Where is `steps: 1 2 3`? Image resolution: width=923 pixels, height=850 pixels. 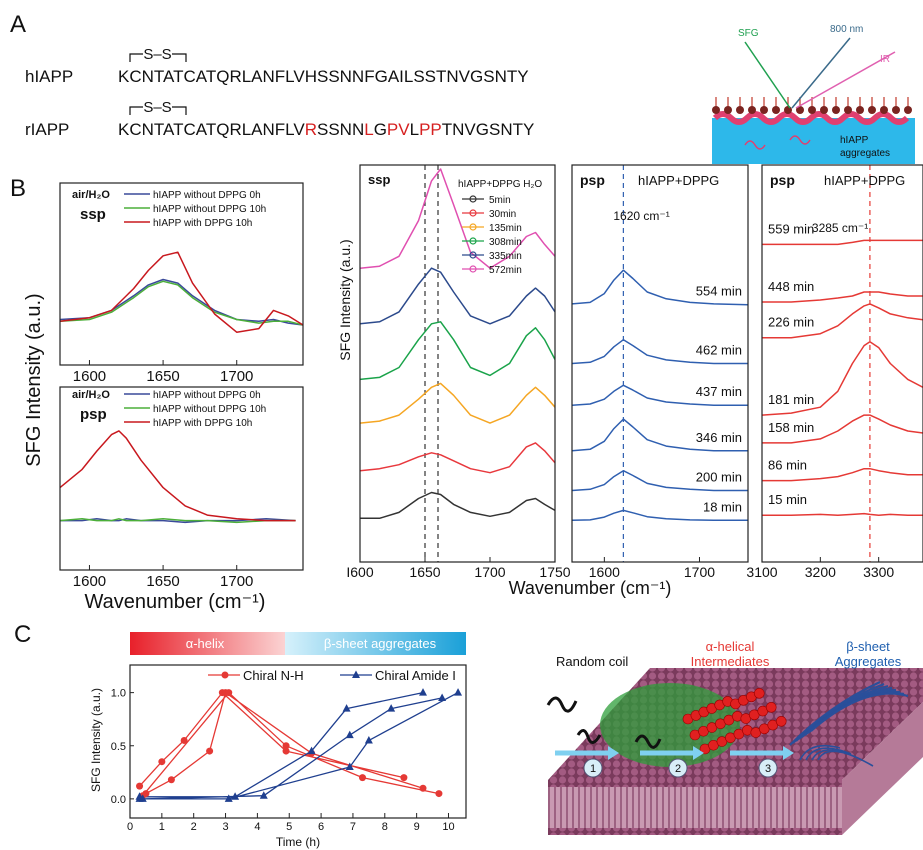 steps: 1 2 3 is located at coordinates (674, 762).